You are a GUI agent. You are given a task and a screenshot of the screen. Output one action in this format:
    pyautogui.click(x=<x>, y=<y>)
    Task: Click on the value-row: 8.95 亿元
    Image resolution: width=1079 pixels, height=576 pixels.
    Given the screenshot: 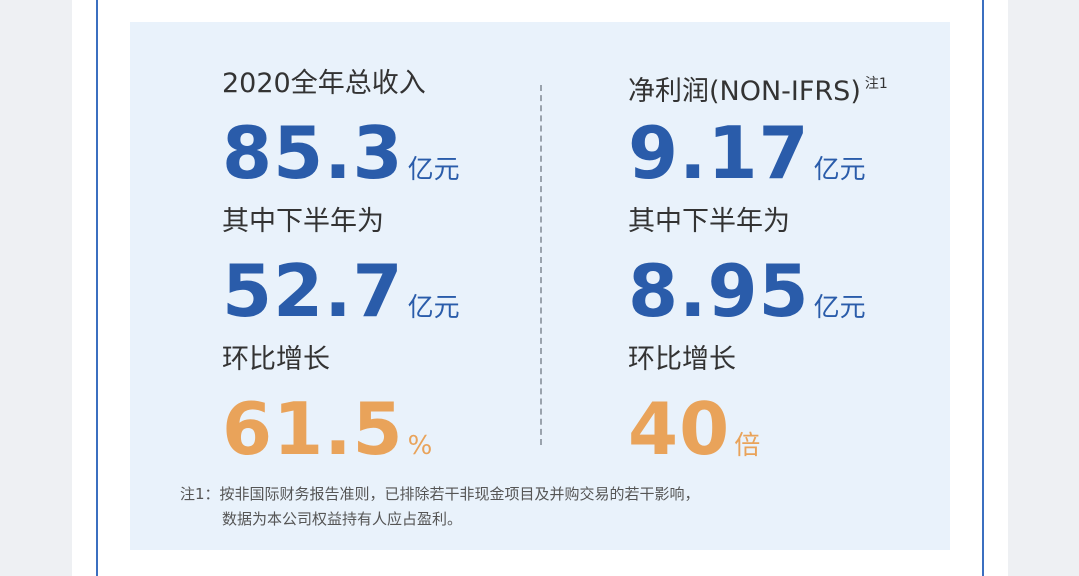 What is the action you would take?
    pyautogui.click(x=758, y=291)
    